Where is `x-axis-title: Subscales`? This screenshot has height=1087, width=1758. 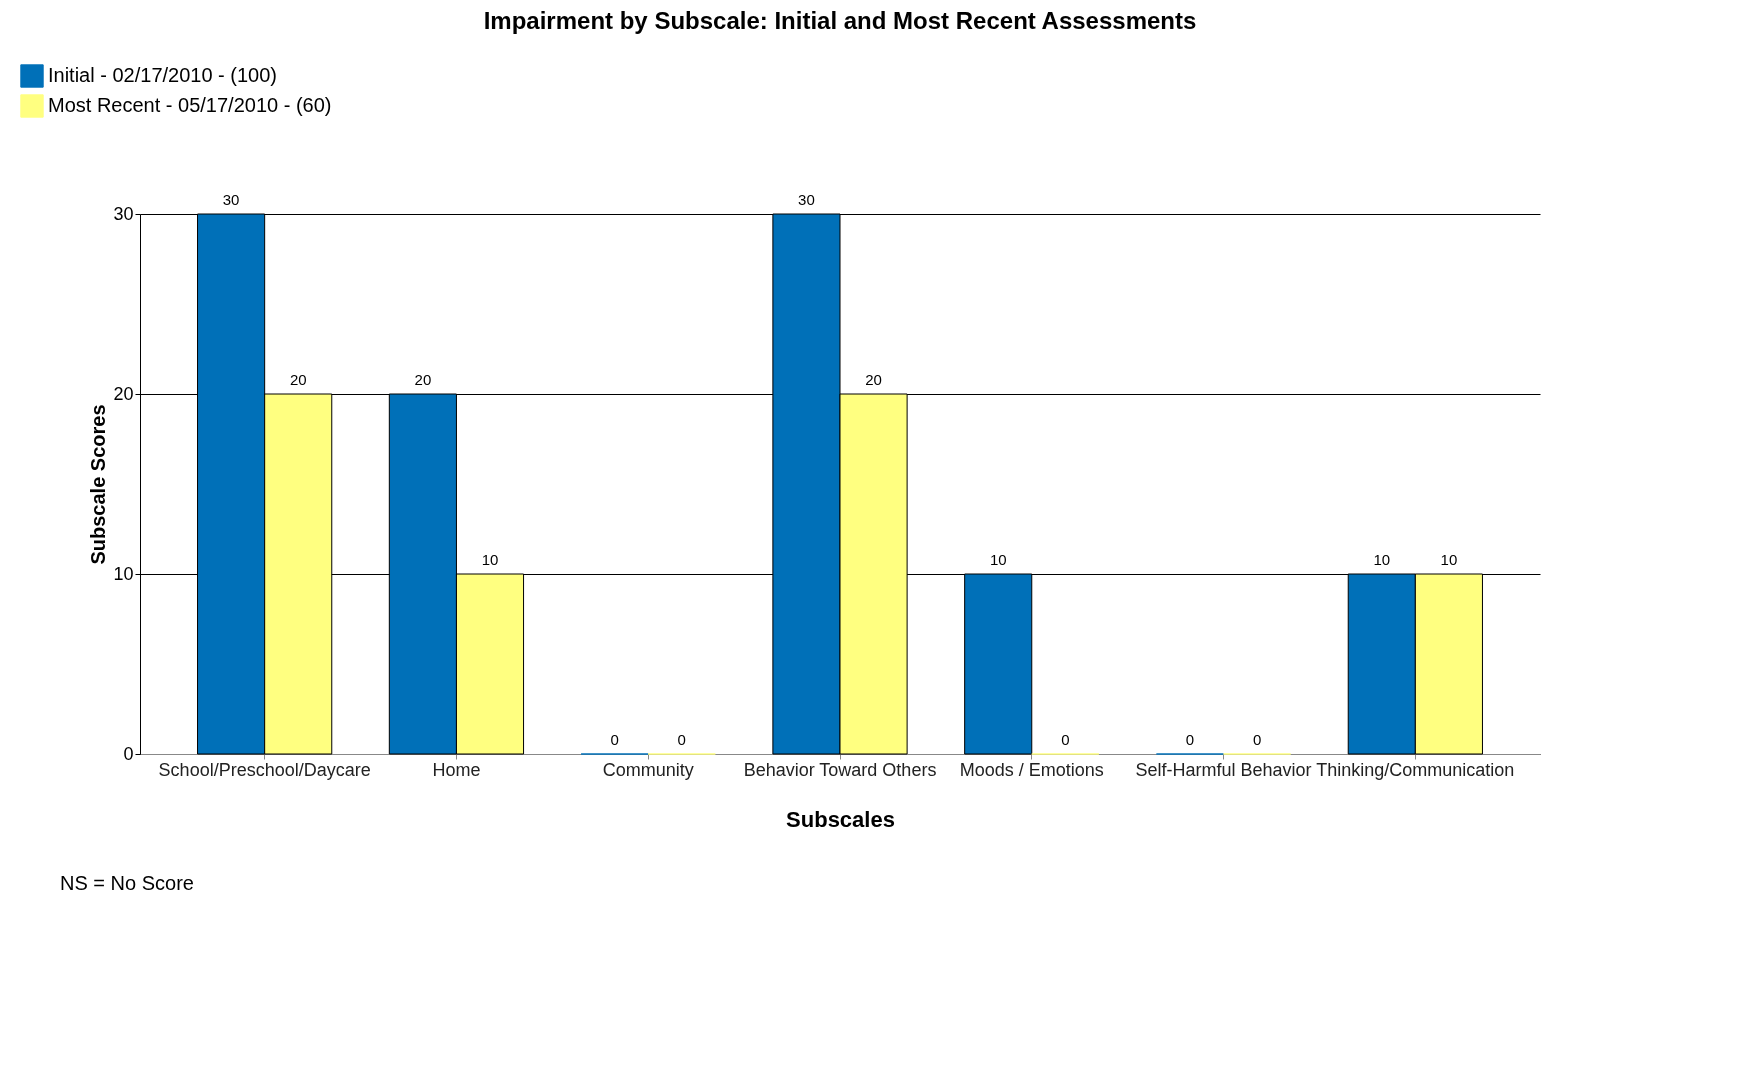 x-axis-title: Subscales is located at coordinates (840, 819).